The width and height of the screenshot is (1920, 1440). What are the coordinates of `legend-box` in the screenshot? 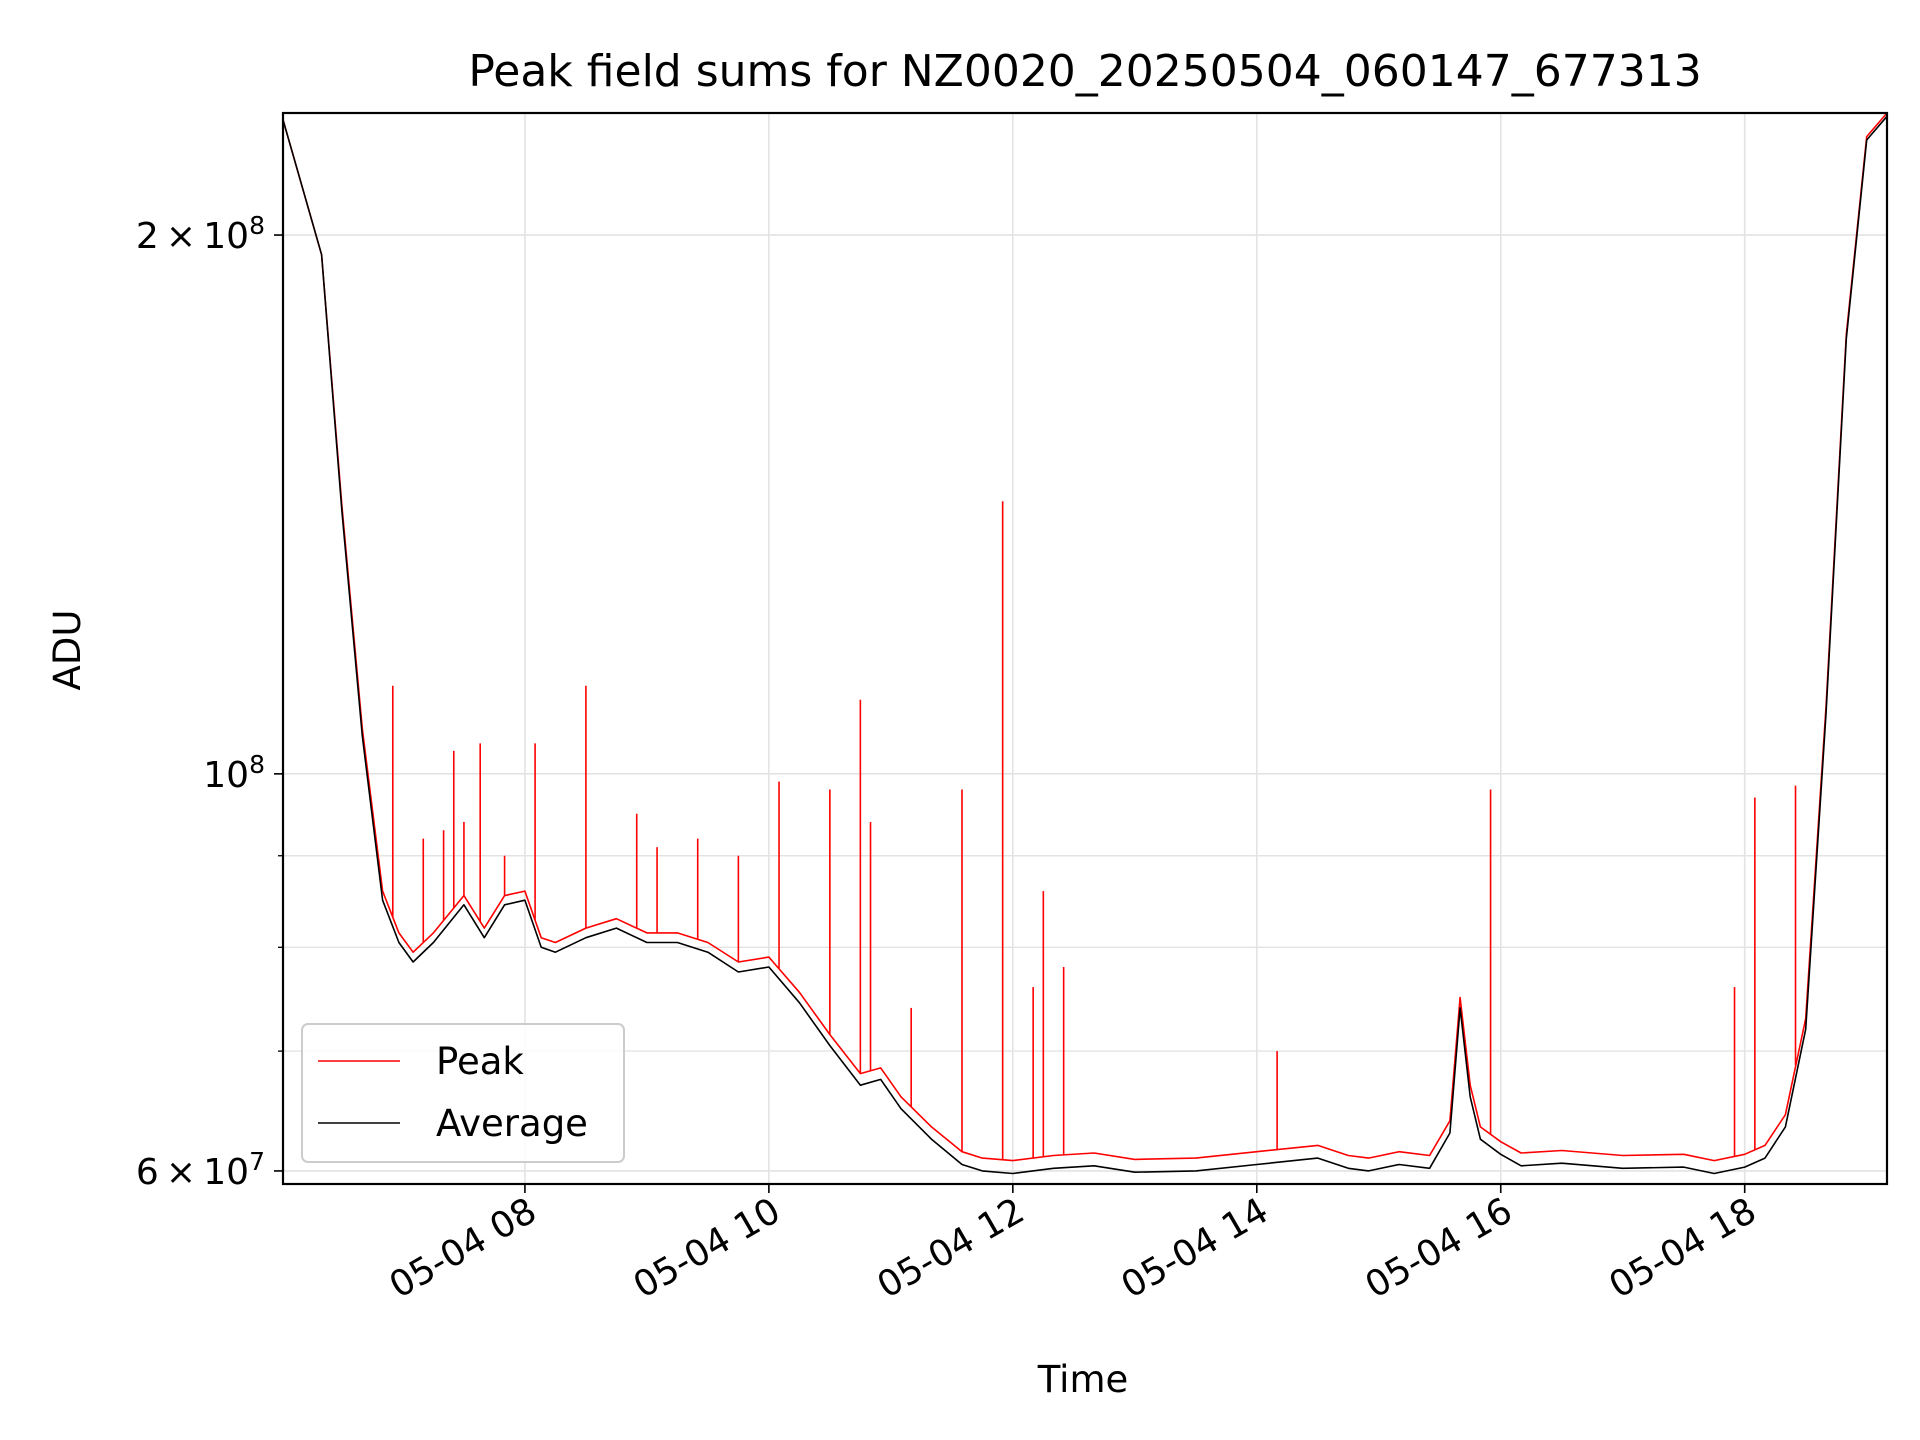 It's located at (463, 1093).